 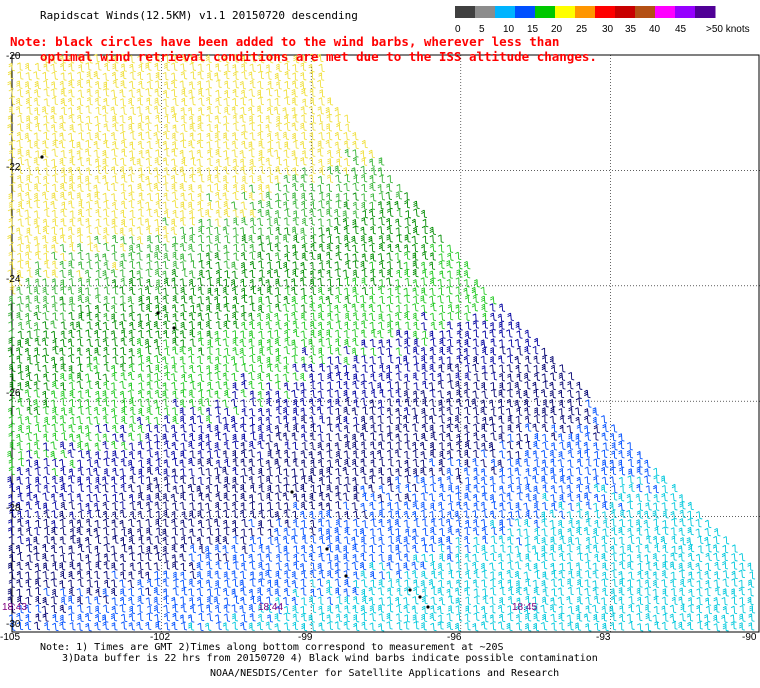 What do you see at coordinates (655, 29) in the screenshot?
I see `legend-label: 40` at bounding box center [655, 29].